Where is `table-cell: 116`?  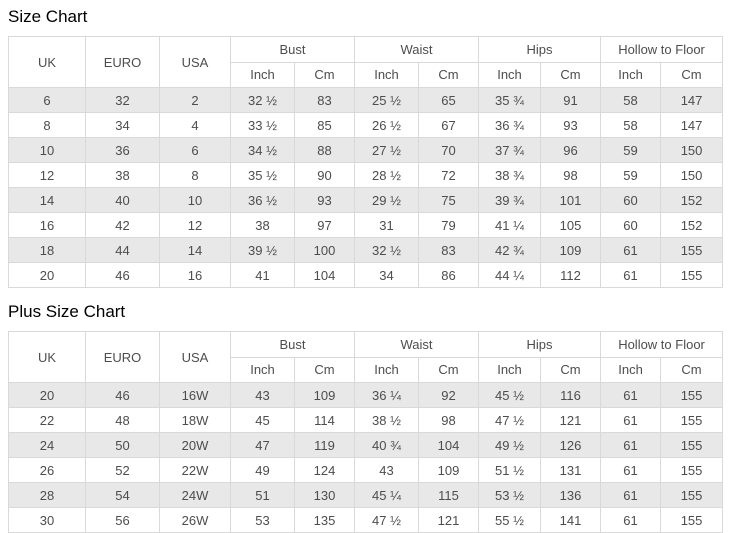 table-cell: 116 is located at coordinates (571, 395).